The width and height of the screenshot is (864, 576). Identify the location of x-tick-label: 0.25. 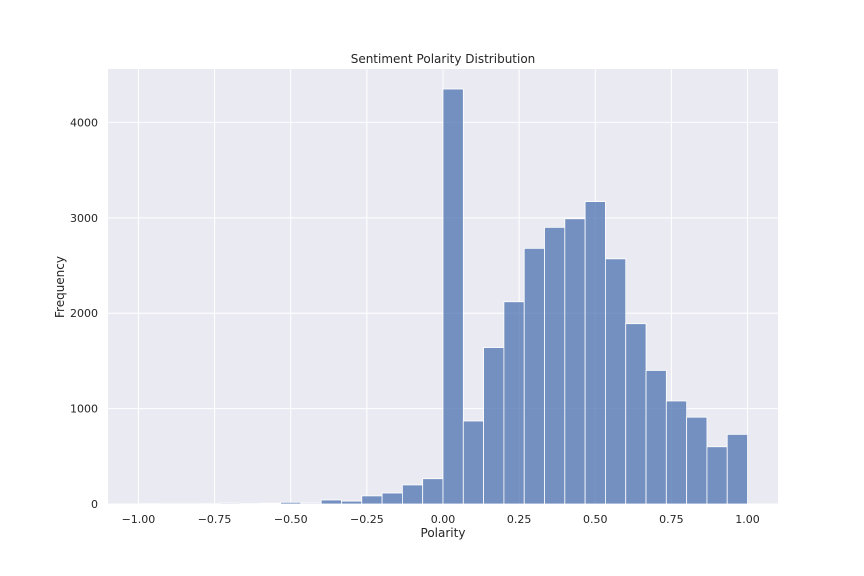
(519, 519).